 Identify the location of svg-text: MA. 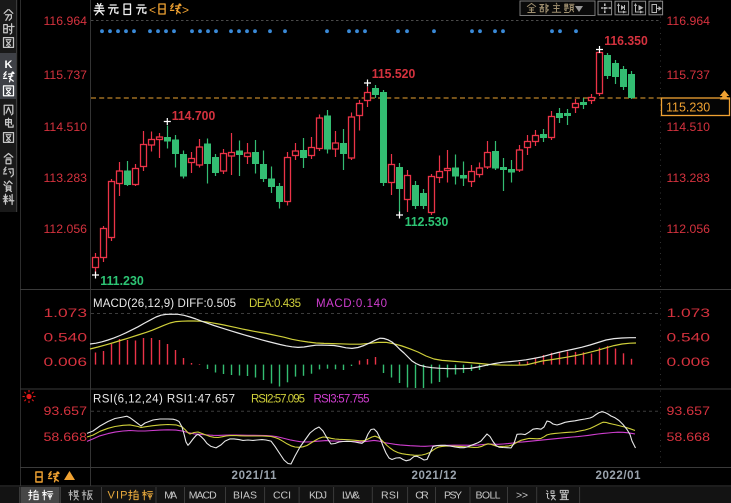
(170, 496).